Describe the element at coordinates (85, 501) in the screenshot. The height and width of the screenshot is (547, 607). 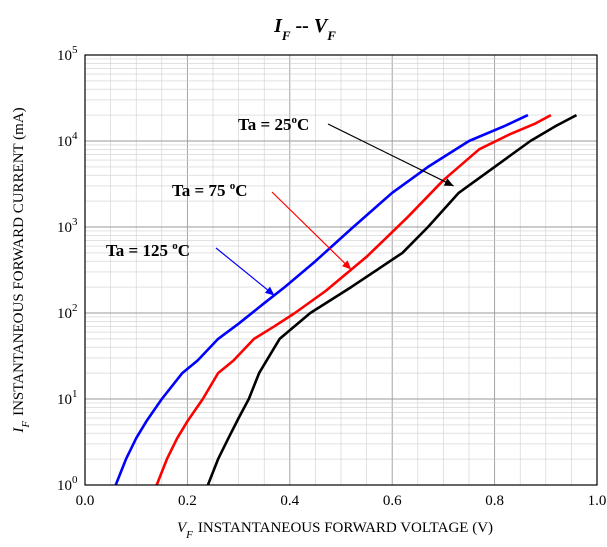
I see `x-tick-label: 0.0` at that location.